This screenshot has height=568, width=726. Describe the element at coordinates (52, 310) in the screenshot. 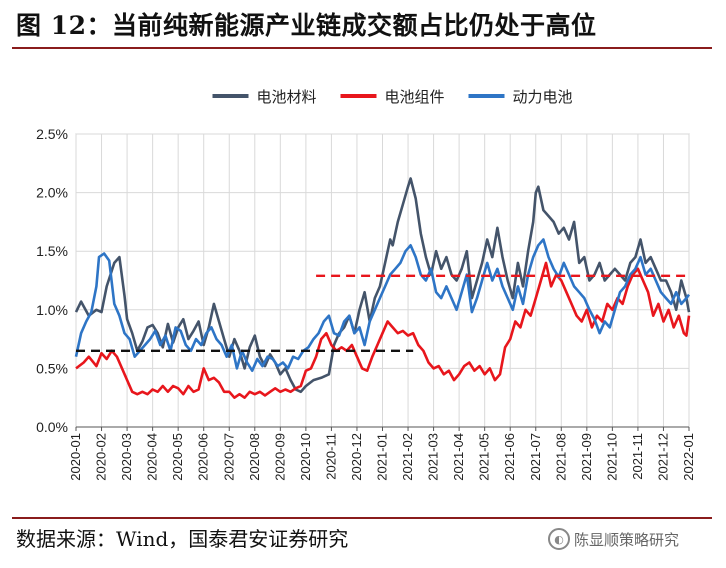

I see `y-tick-label: 1.0%` at that location.